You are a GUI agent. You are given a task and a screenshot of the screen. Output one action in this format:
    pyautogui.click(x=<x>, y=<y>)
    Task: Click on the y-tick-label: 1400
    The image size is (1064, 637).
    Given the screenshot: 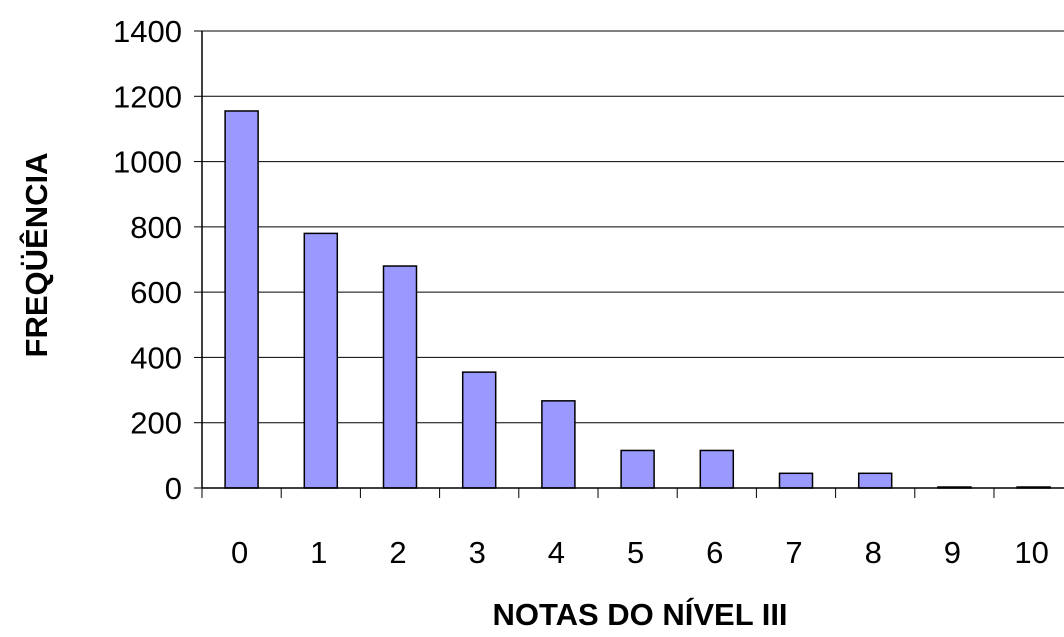 What is the action you would take?
    pyautogui.click(x=147, y=31)
    